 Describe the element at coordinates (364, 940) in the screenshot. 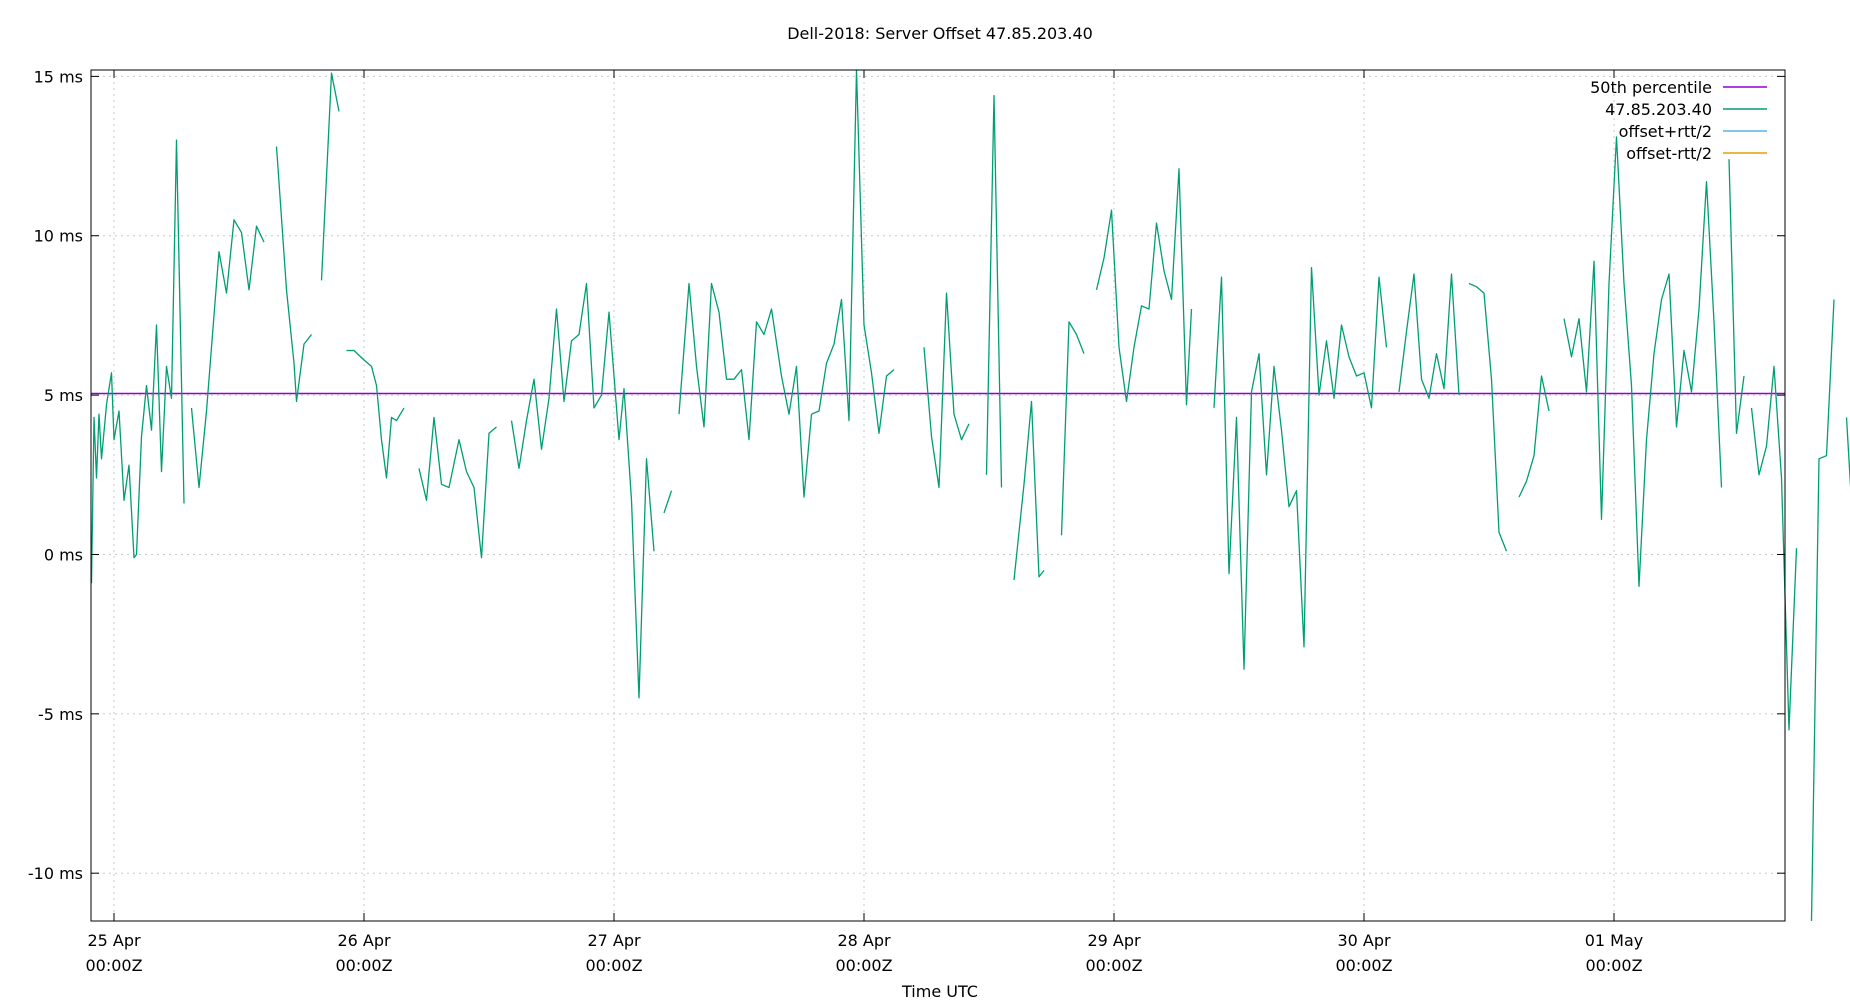

I see `x-tick-label: 26 Apr` at that location.